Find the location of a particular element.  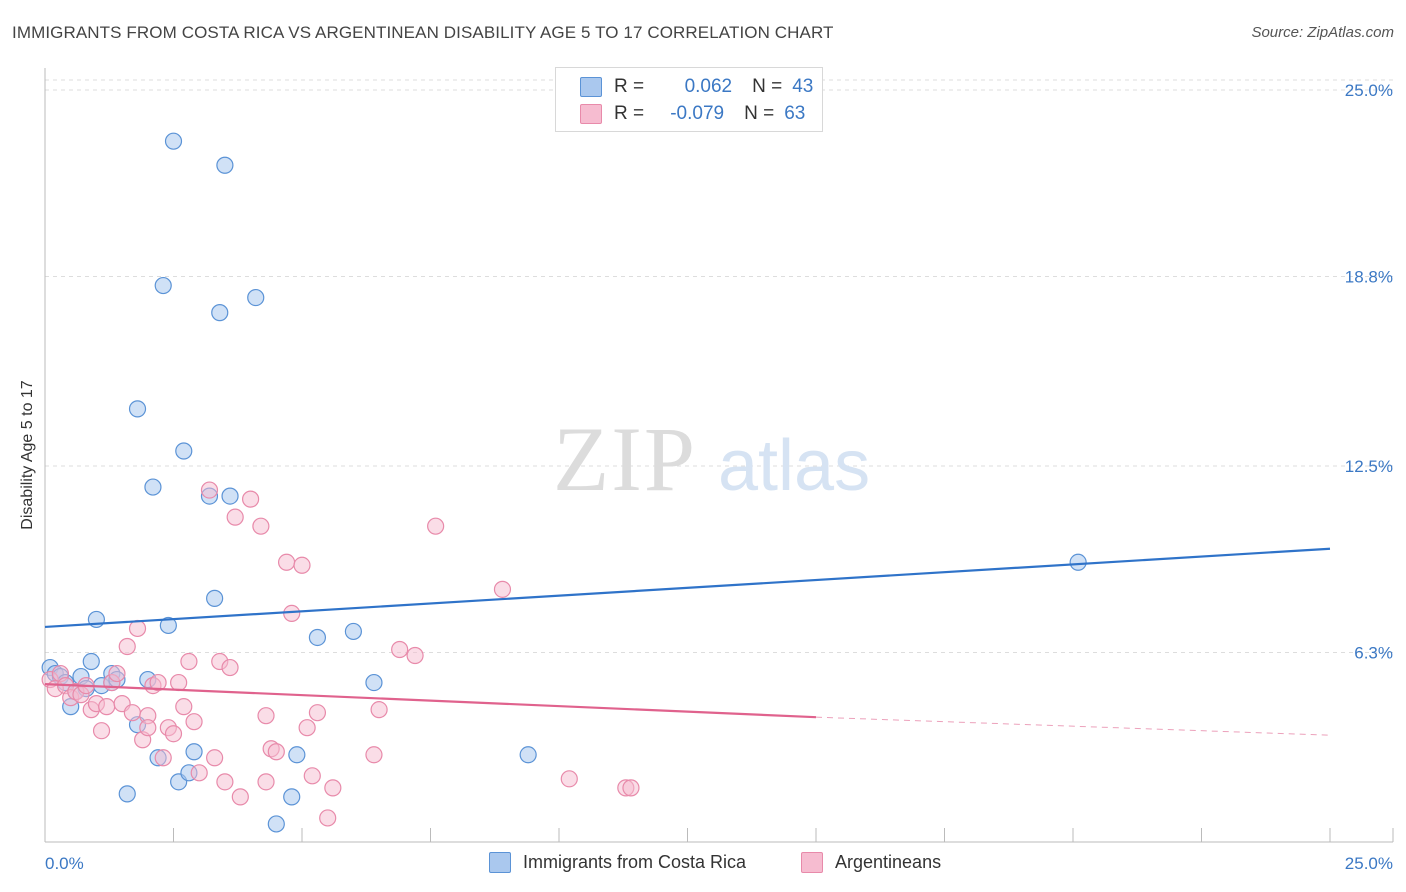

legend-n-value: 63 is located at coordinates (795, 113).